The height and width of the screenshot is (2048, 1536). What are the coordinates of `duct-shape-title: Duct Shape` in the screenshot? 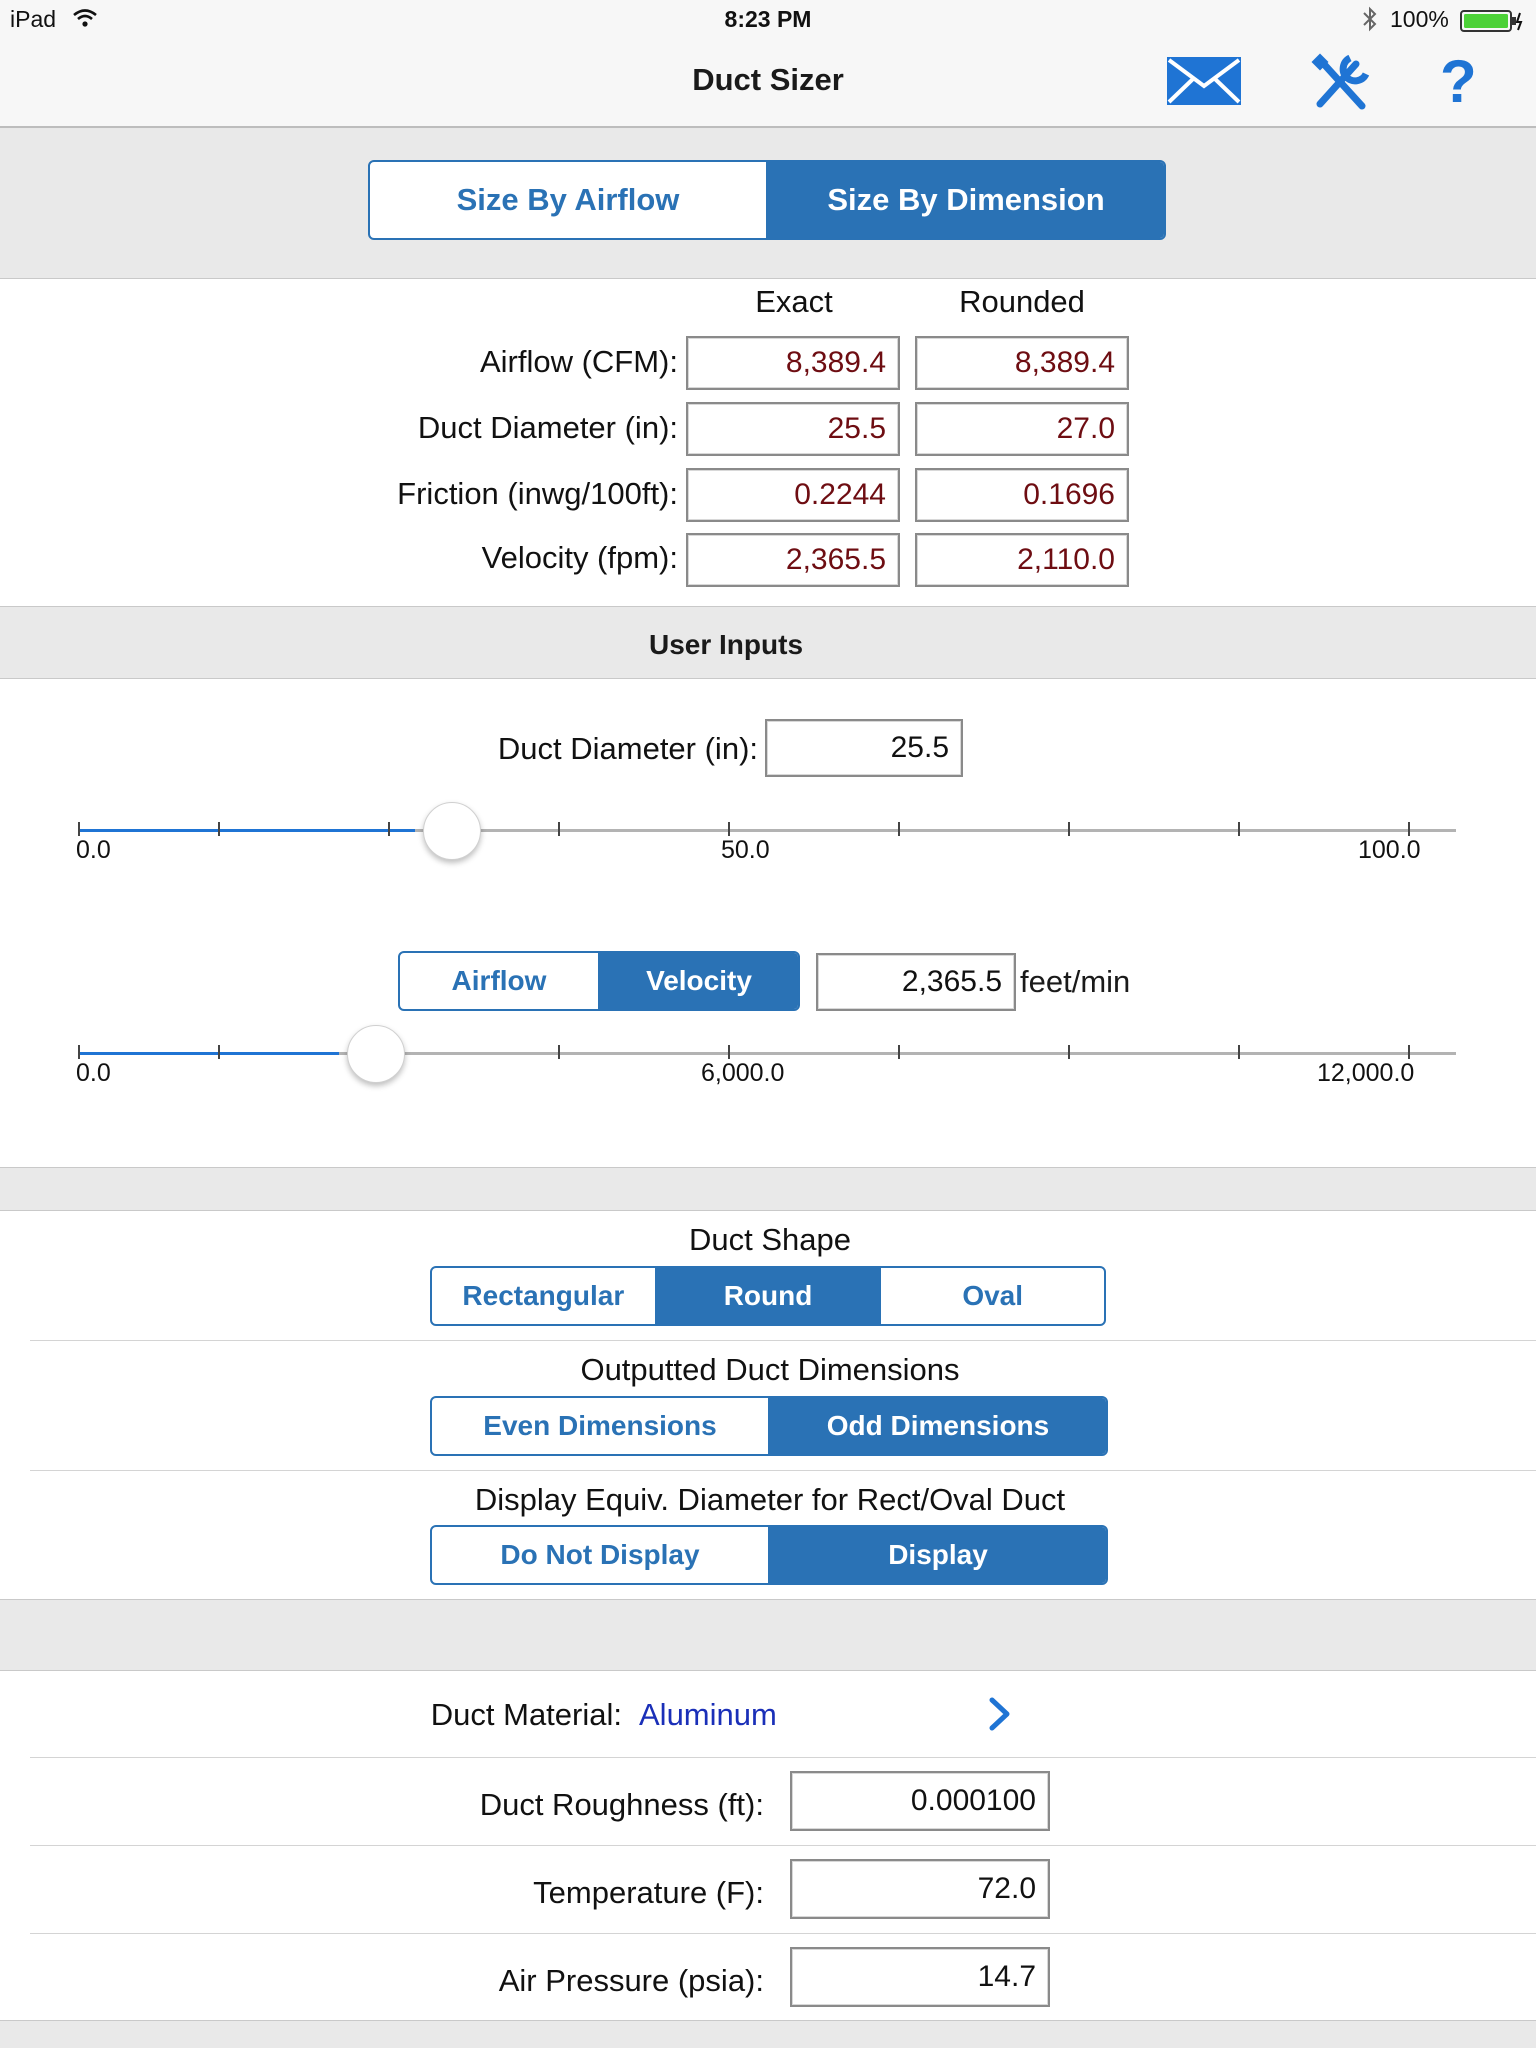 It's located at (770, 1239).